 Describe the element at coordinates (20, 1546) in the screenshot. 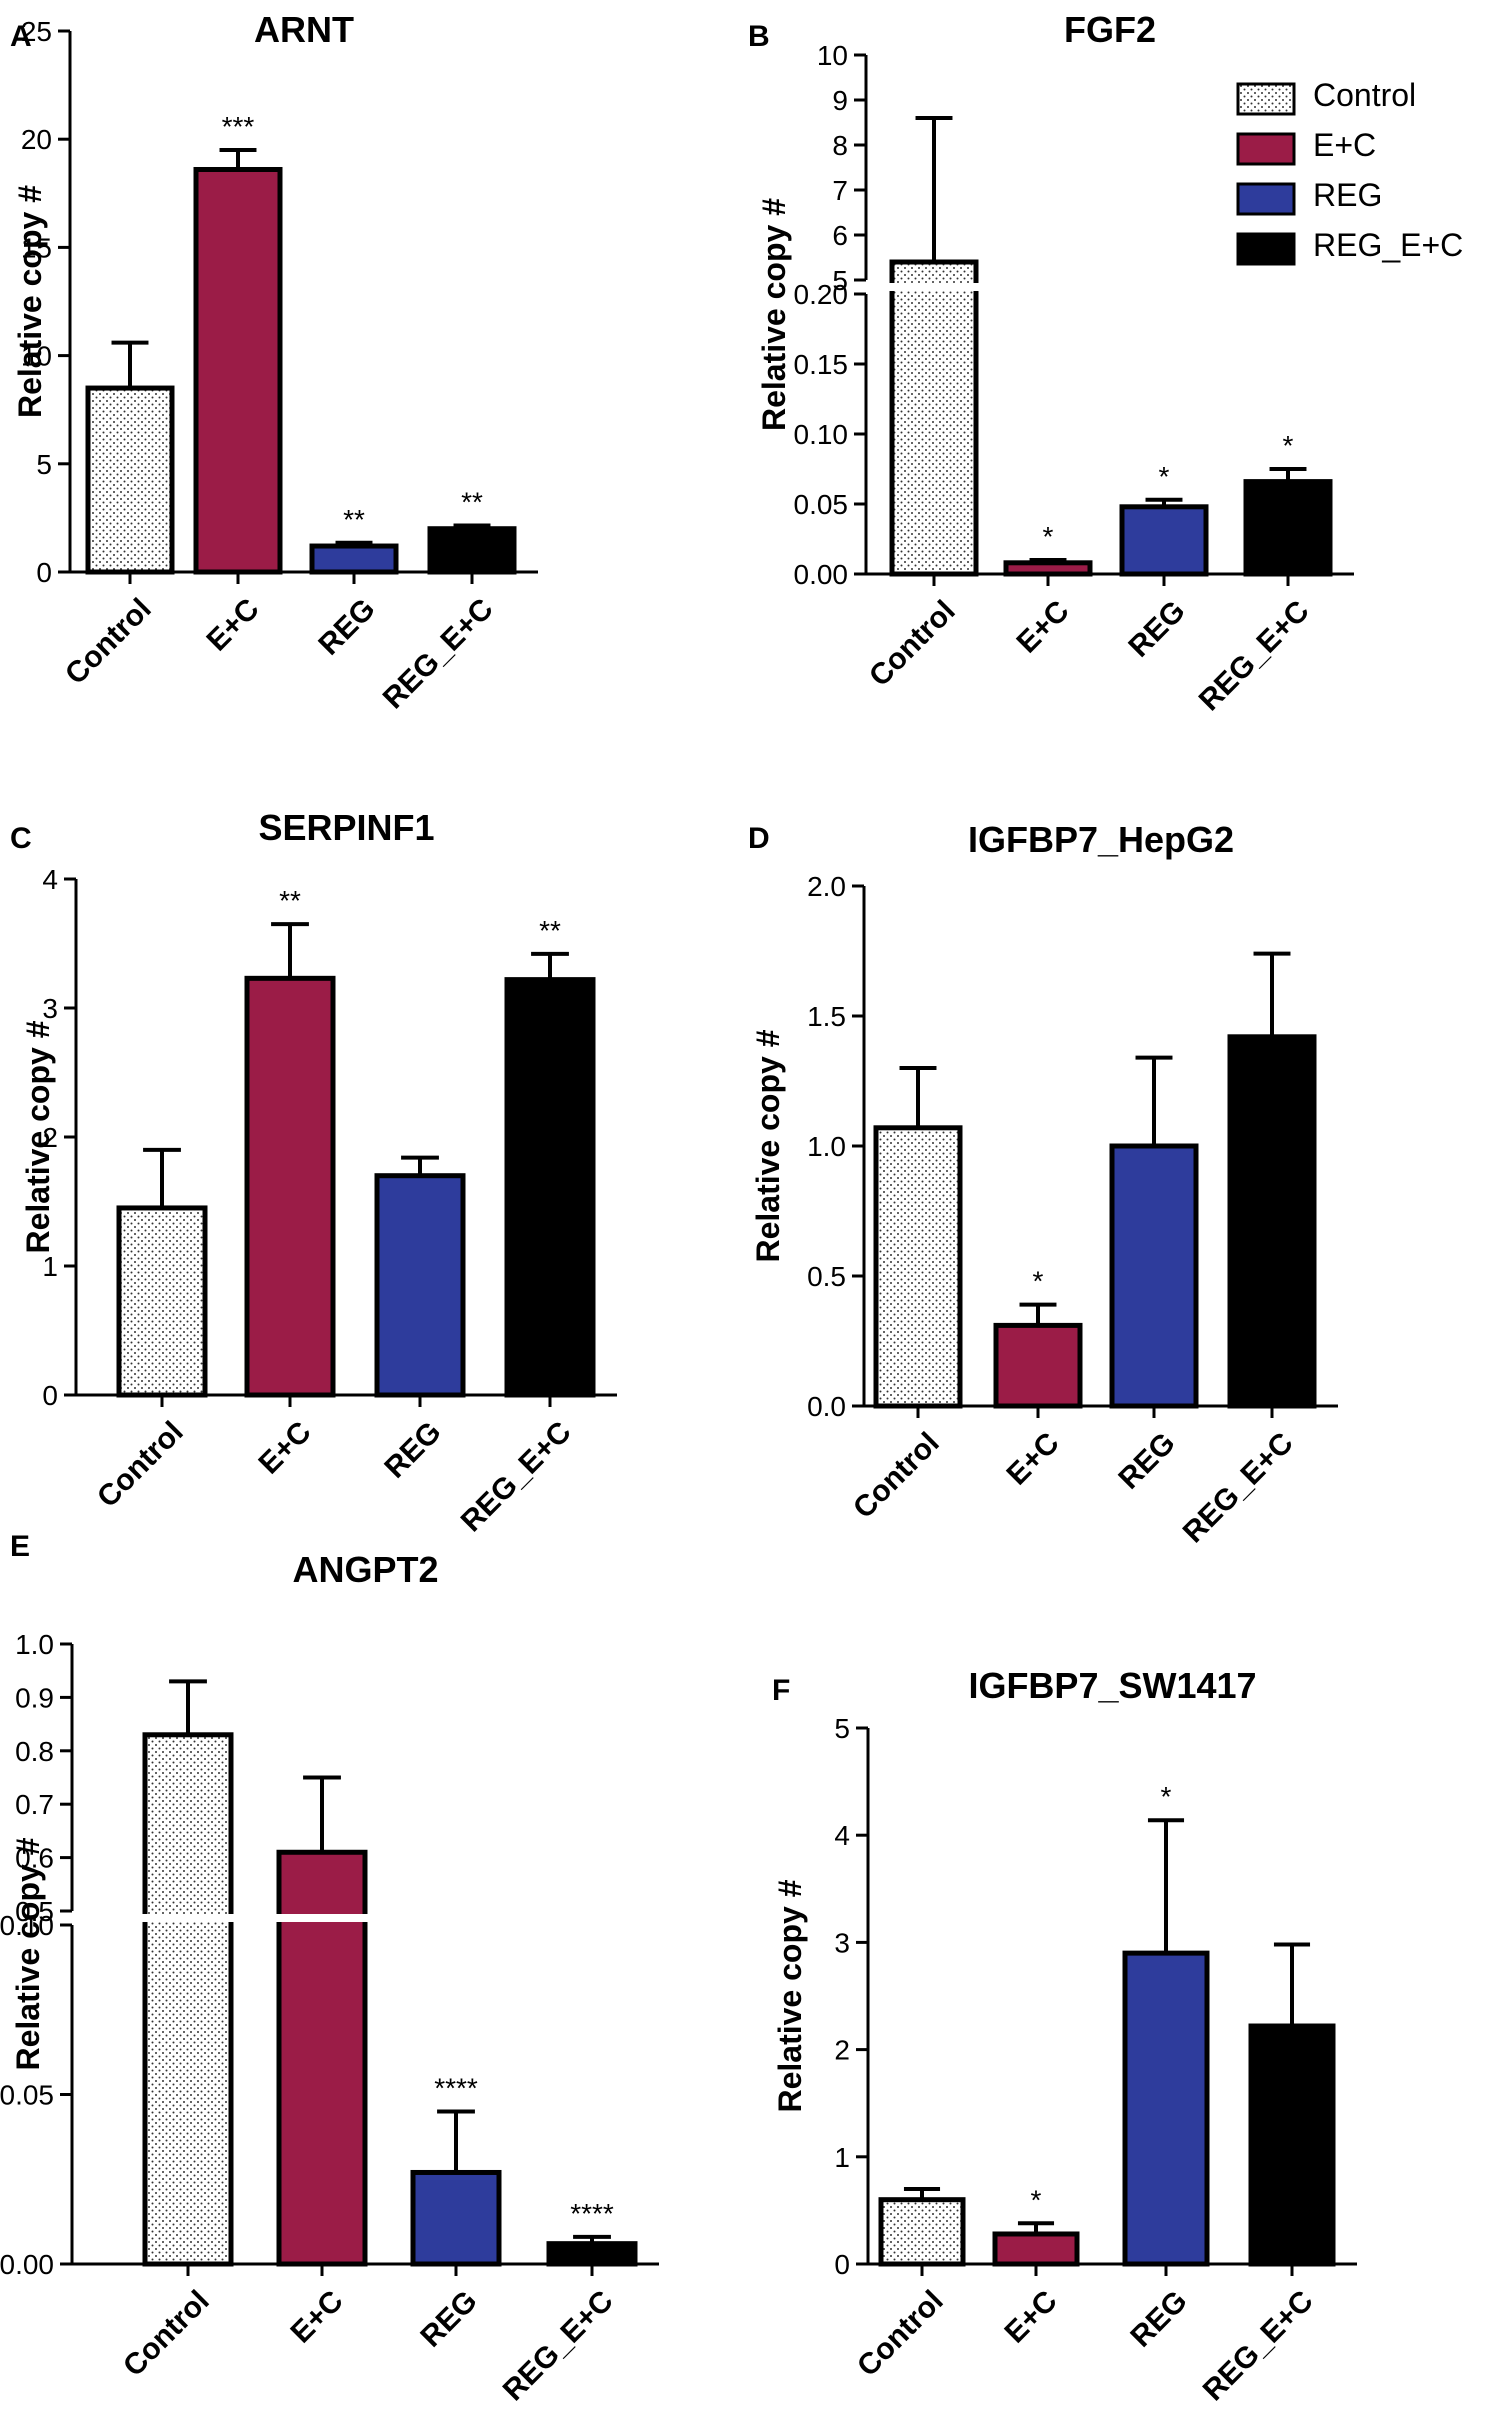

I see `panel-letter: E` at that location.